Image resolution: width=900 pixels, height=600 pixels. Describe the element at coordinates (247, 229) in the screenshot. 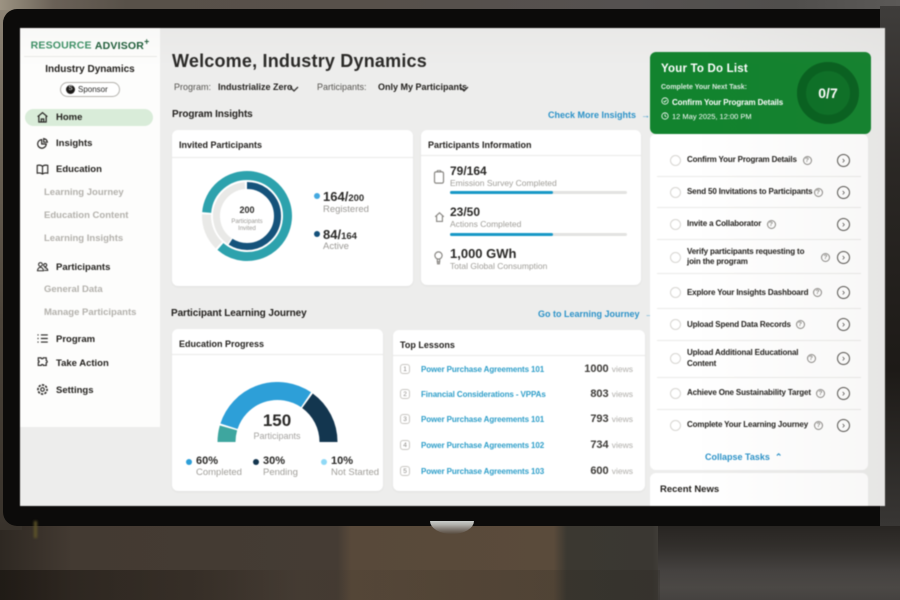

I see `svg-text: Invited` at that location.